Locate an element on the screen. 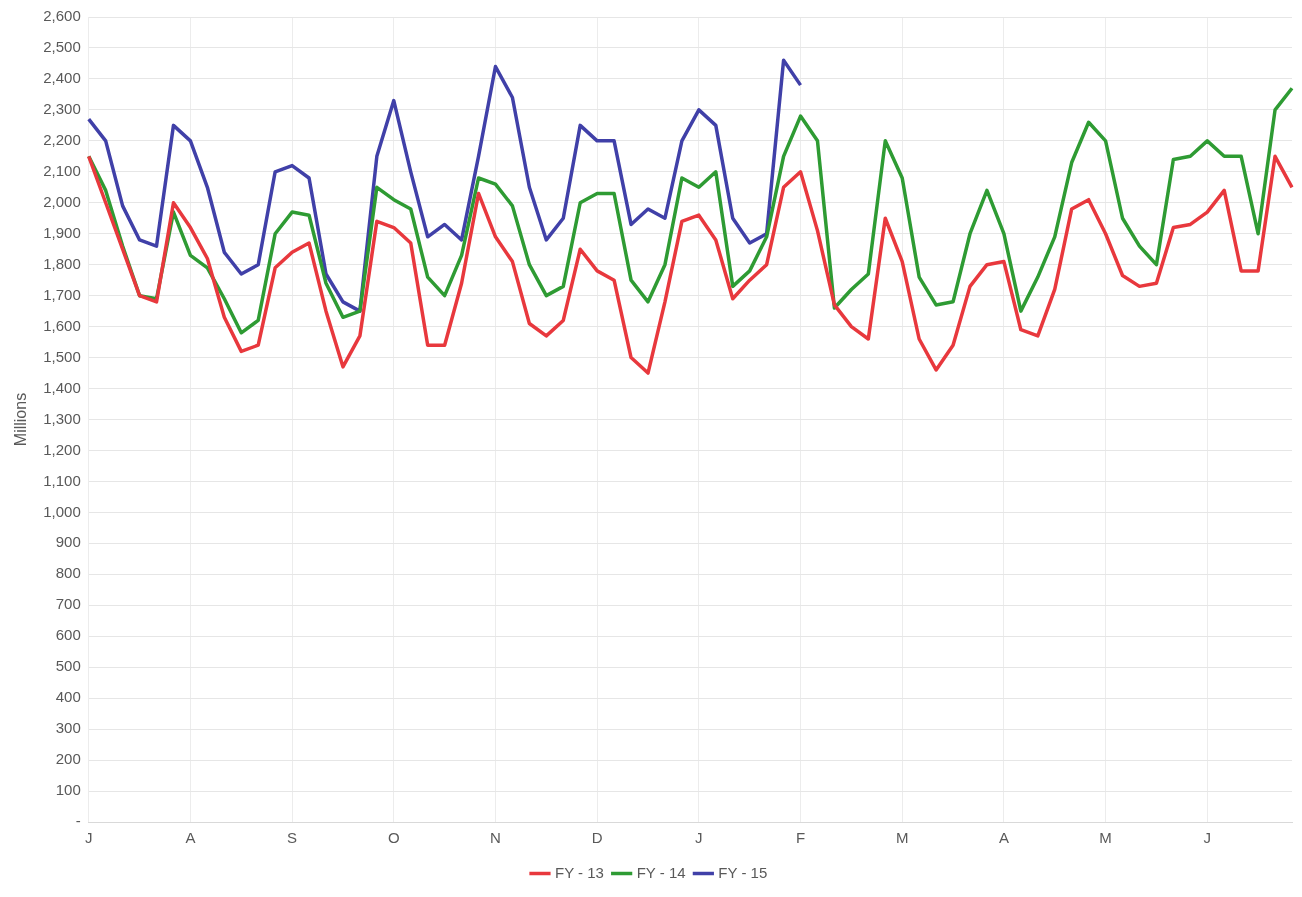 The width and height of the screenshot is (1302, 897). y-tick-label: 1,900 is located at coordinates (62, 232).